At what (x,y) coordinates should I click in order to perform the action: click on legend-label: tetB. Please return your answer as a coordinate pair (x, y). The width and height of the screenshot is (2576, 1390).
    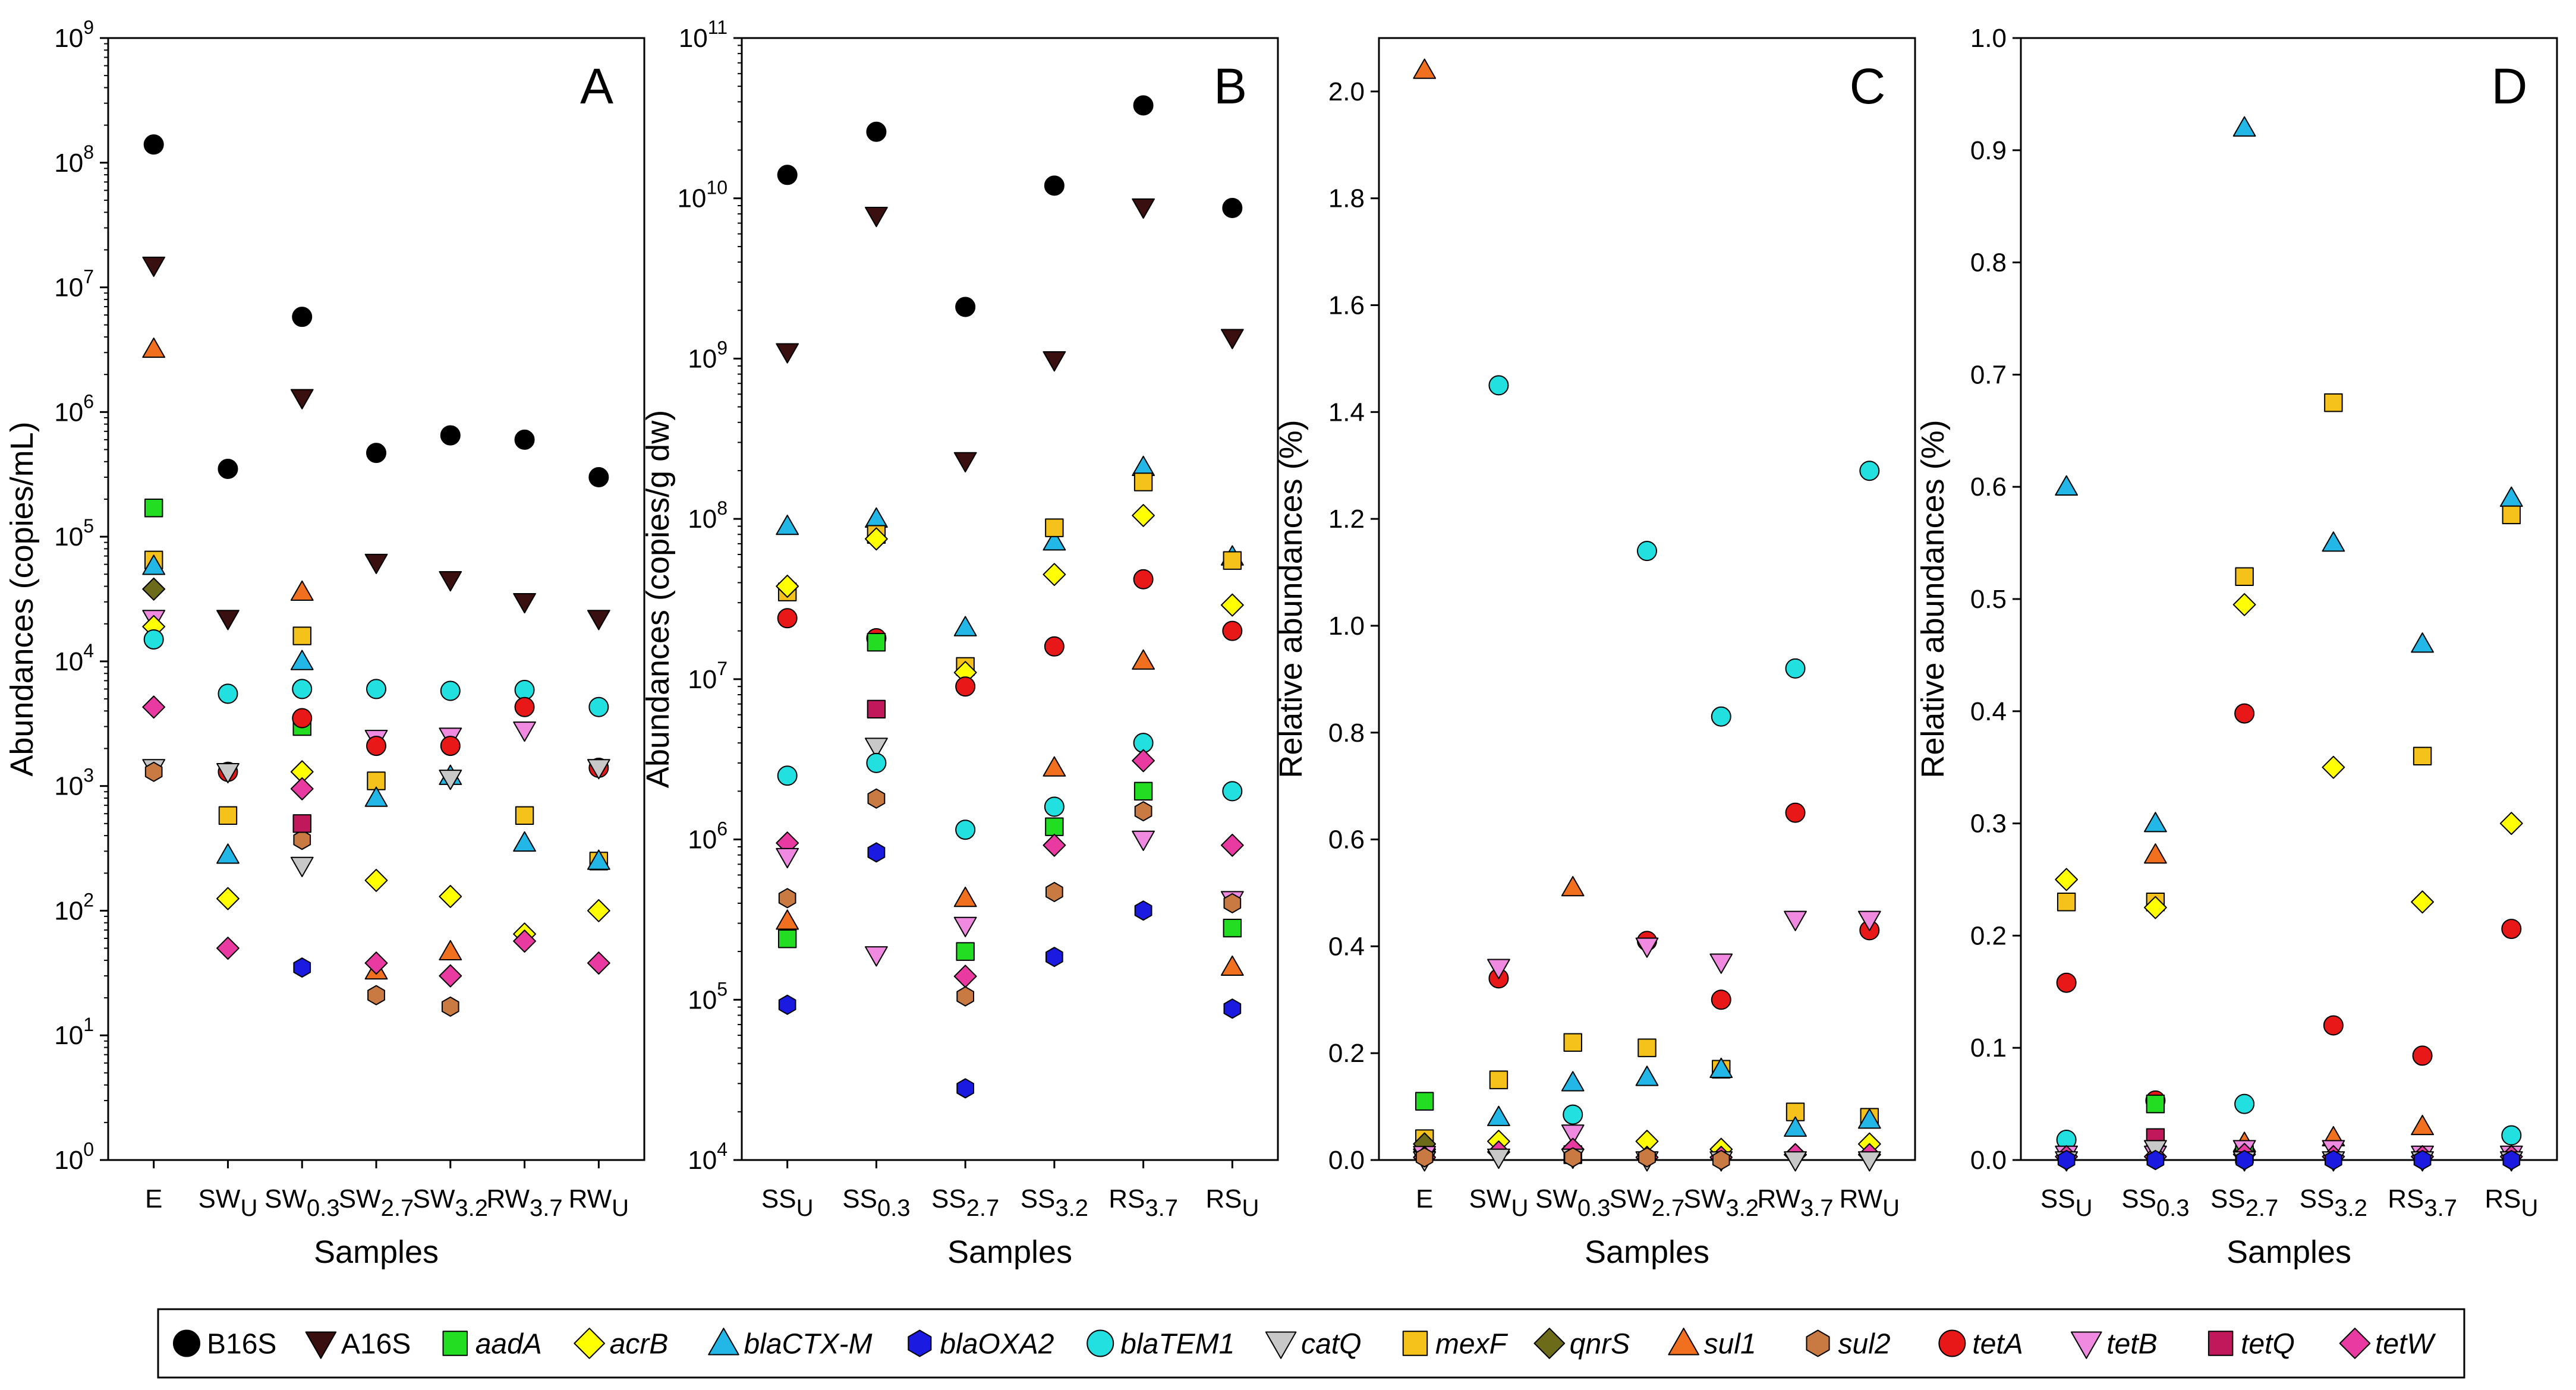
    Looking at the image, I should click on (2131, 1344).